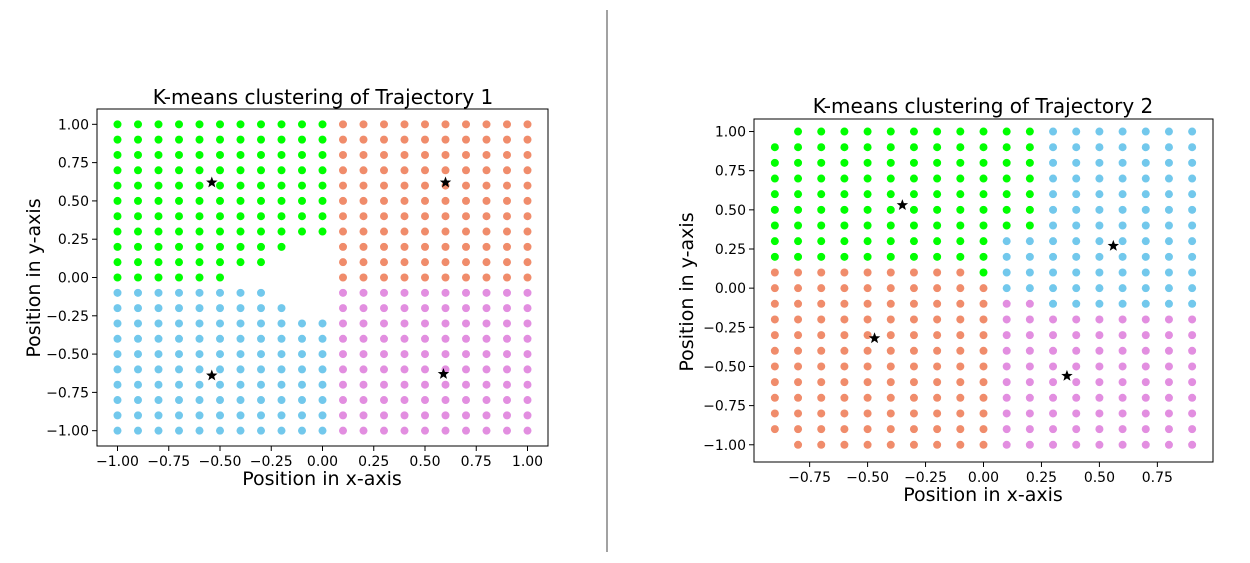 This screenshot has width=1250, height=563. What do you see at coordinates (322, 479) in the screenshot?
I see `chart-1-x-axis-label: Position in x-axis` at bounding box center [322, 479].